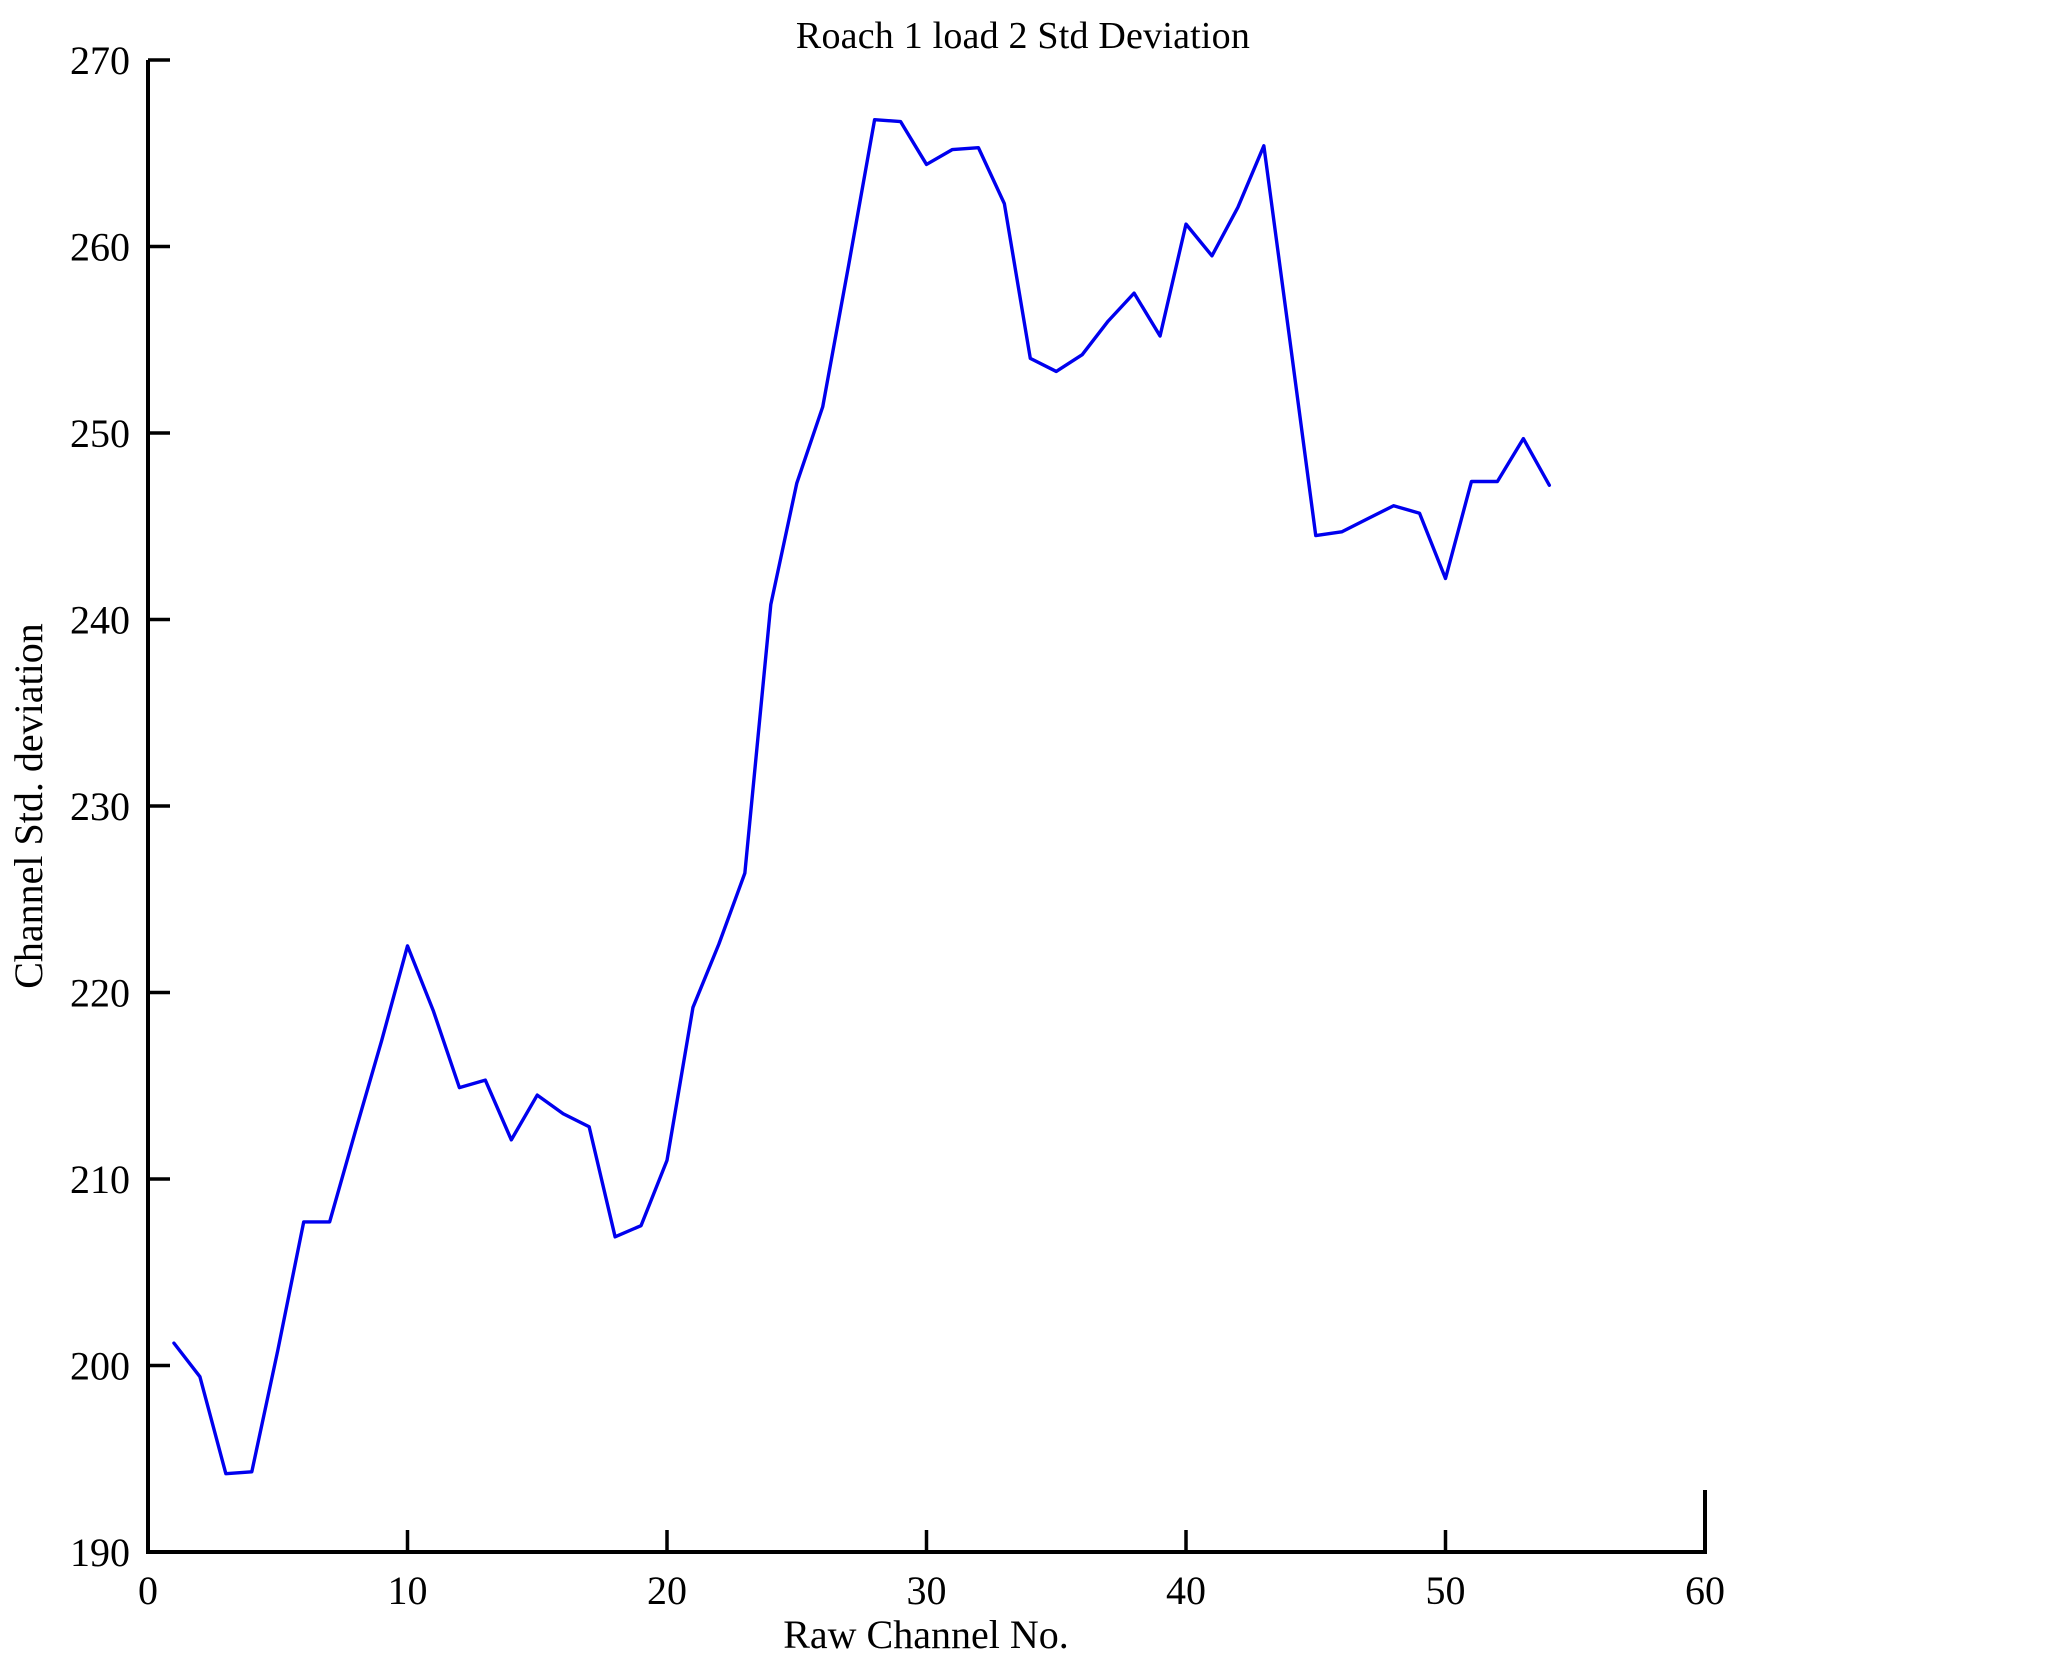 The height and width of the screenshot is (1671, 2046). What do you see at coordinates (1023, 36) in the screenshot?
I see `chart-title: Roach 1 load 2 Std Deviation` at bounding box center [1023, 36].